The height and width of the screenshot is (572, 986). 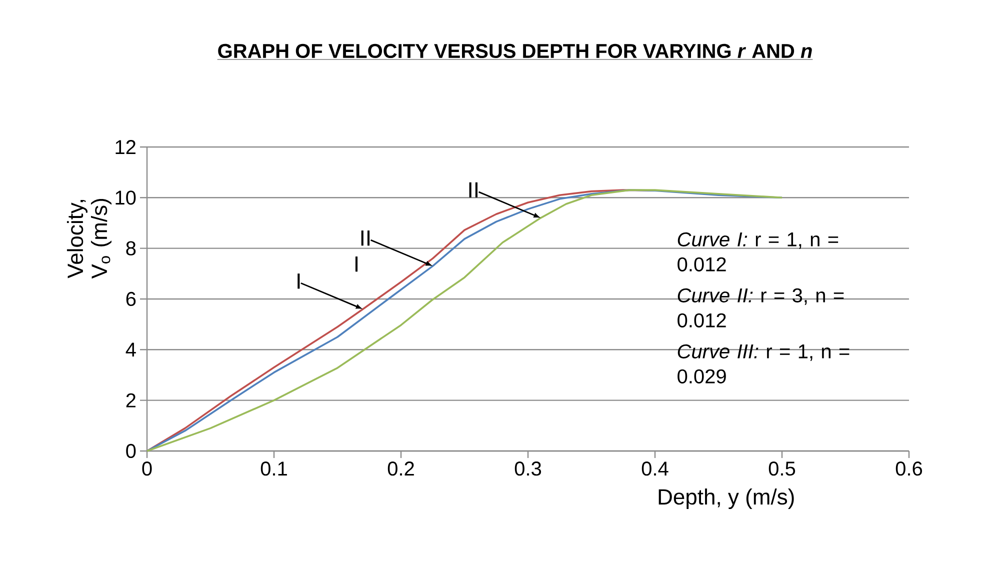 I want to click on text: Curve III: r = 1, n = 0.029, so click(x=764, y=364).